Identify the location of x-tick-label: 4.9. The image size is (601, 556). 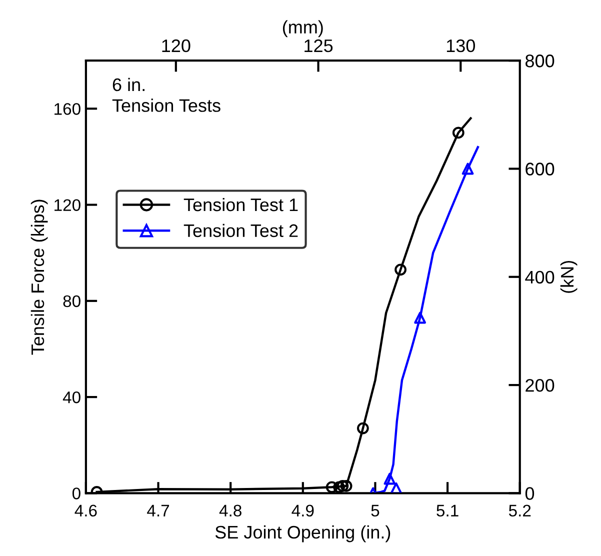
(303, 510).